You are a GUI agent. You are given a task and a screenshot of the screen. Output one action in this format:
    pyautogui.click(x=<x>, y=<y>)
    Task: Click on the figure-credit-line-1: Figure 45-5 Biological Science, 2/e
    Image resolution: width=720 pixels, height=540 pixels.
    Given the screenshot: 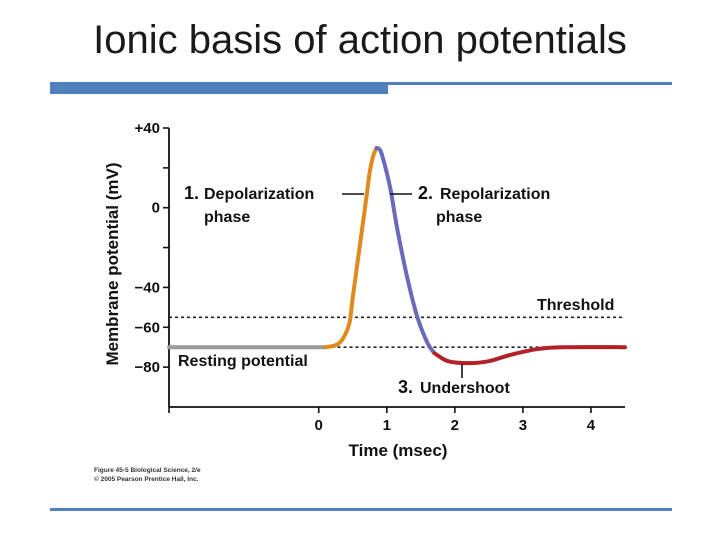 What is the action you would take?
    pyautogui.click(x=147, y=470)
    